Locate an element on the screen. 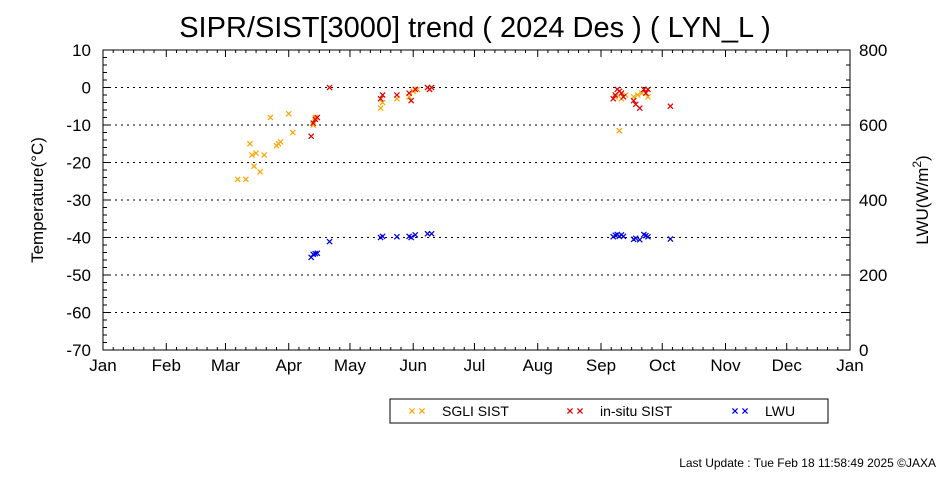 The height and width of the screenshot is (480, 950). y-tick-label: -70 is located at coordinates (78, 350).